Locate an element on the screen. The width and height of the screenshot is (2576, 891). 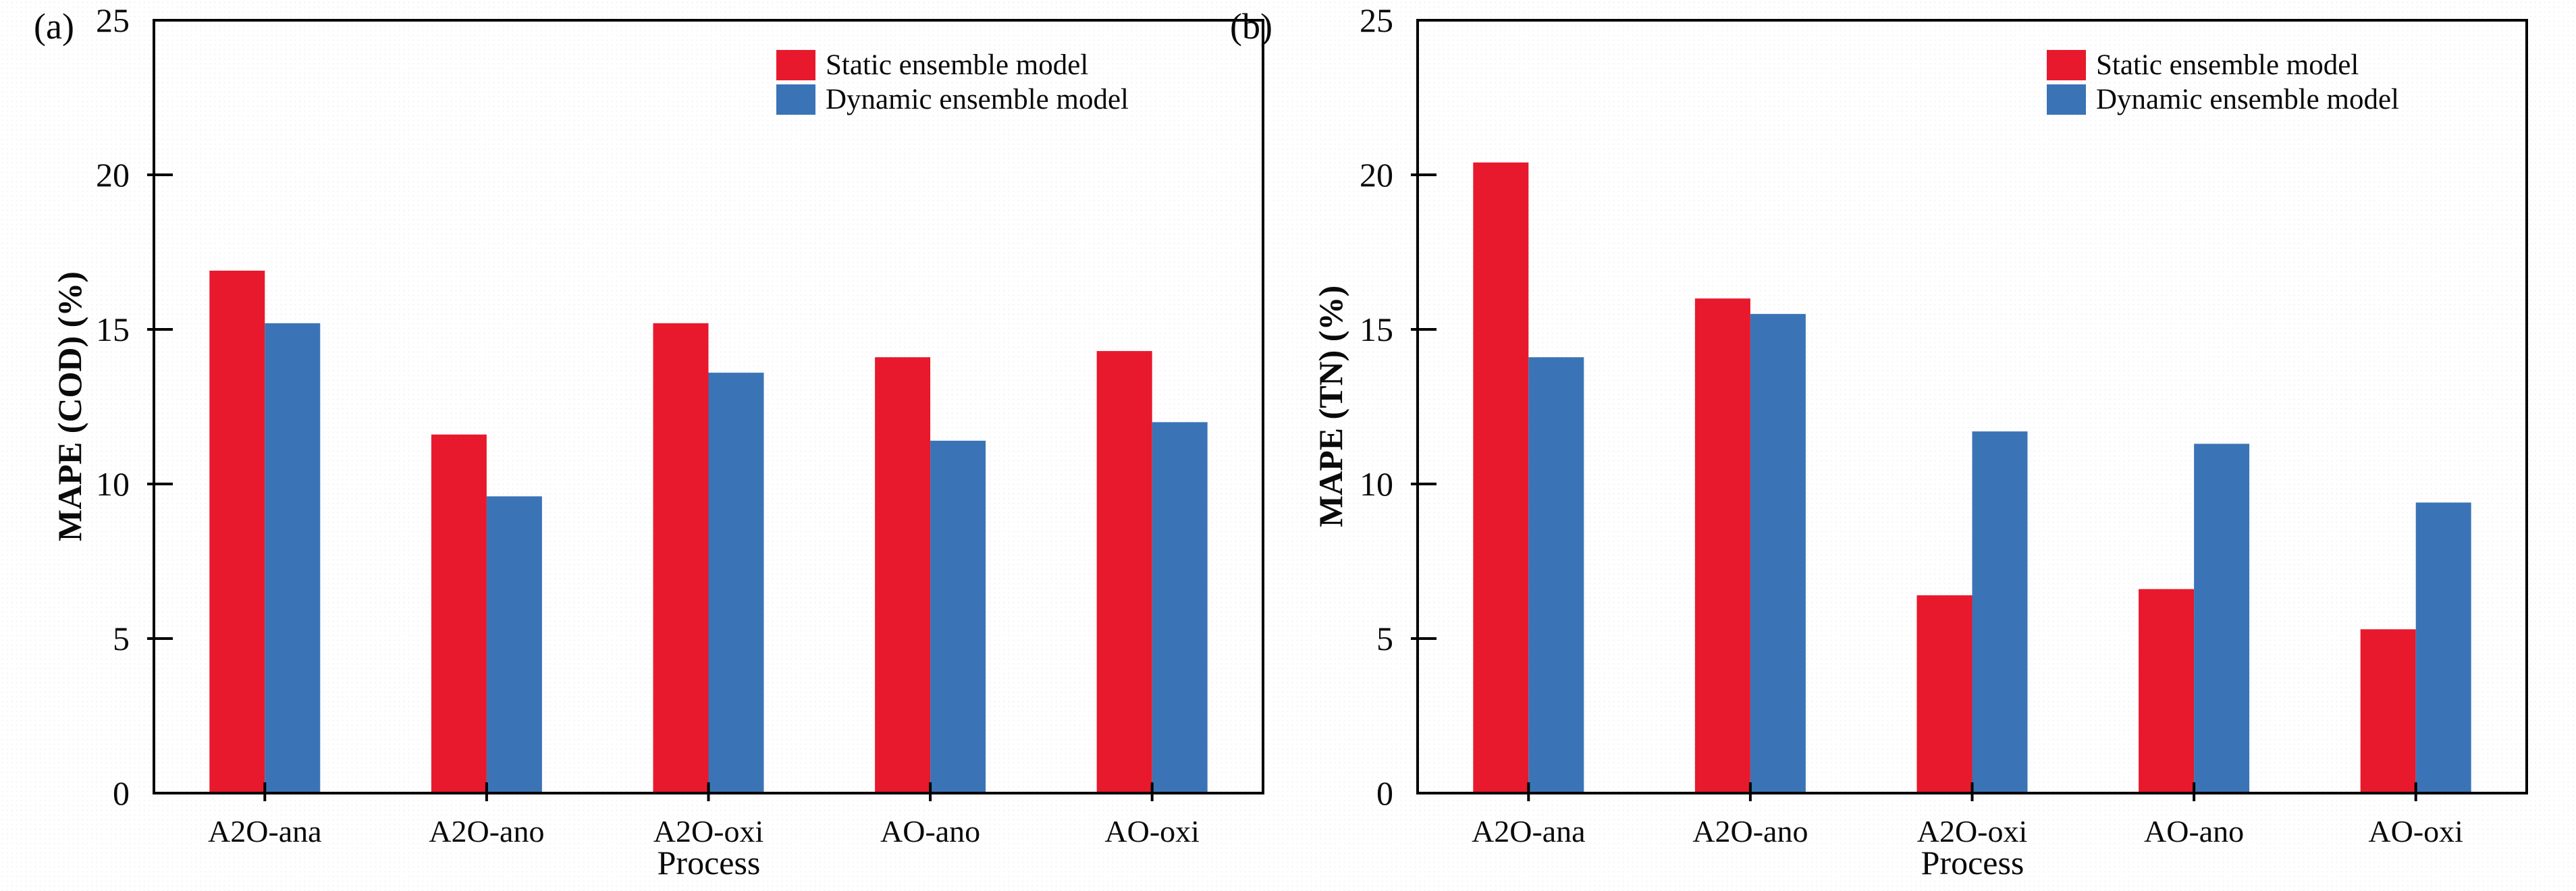
x-axis-title-a: Process is located at coordinates (709, 863).